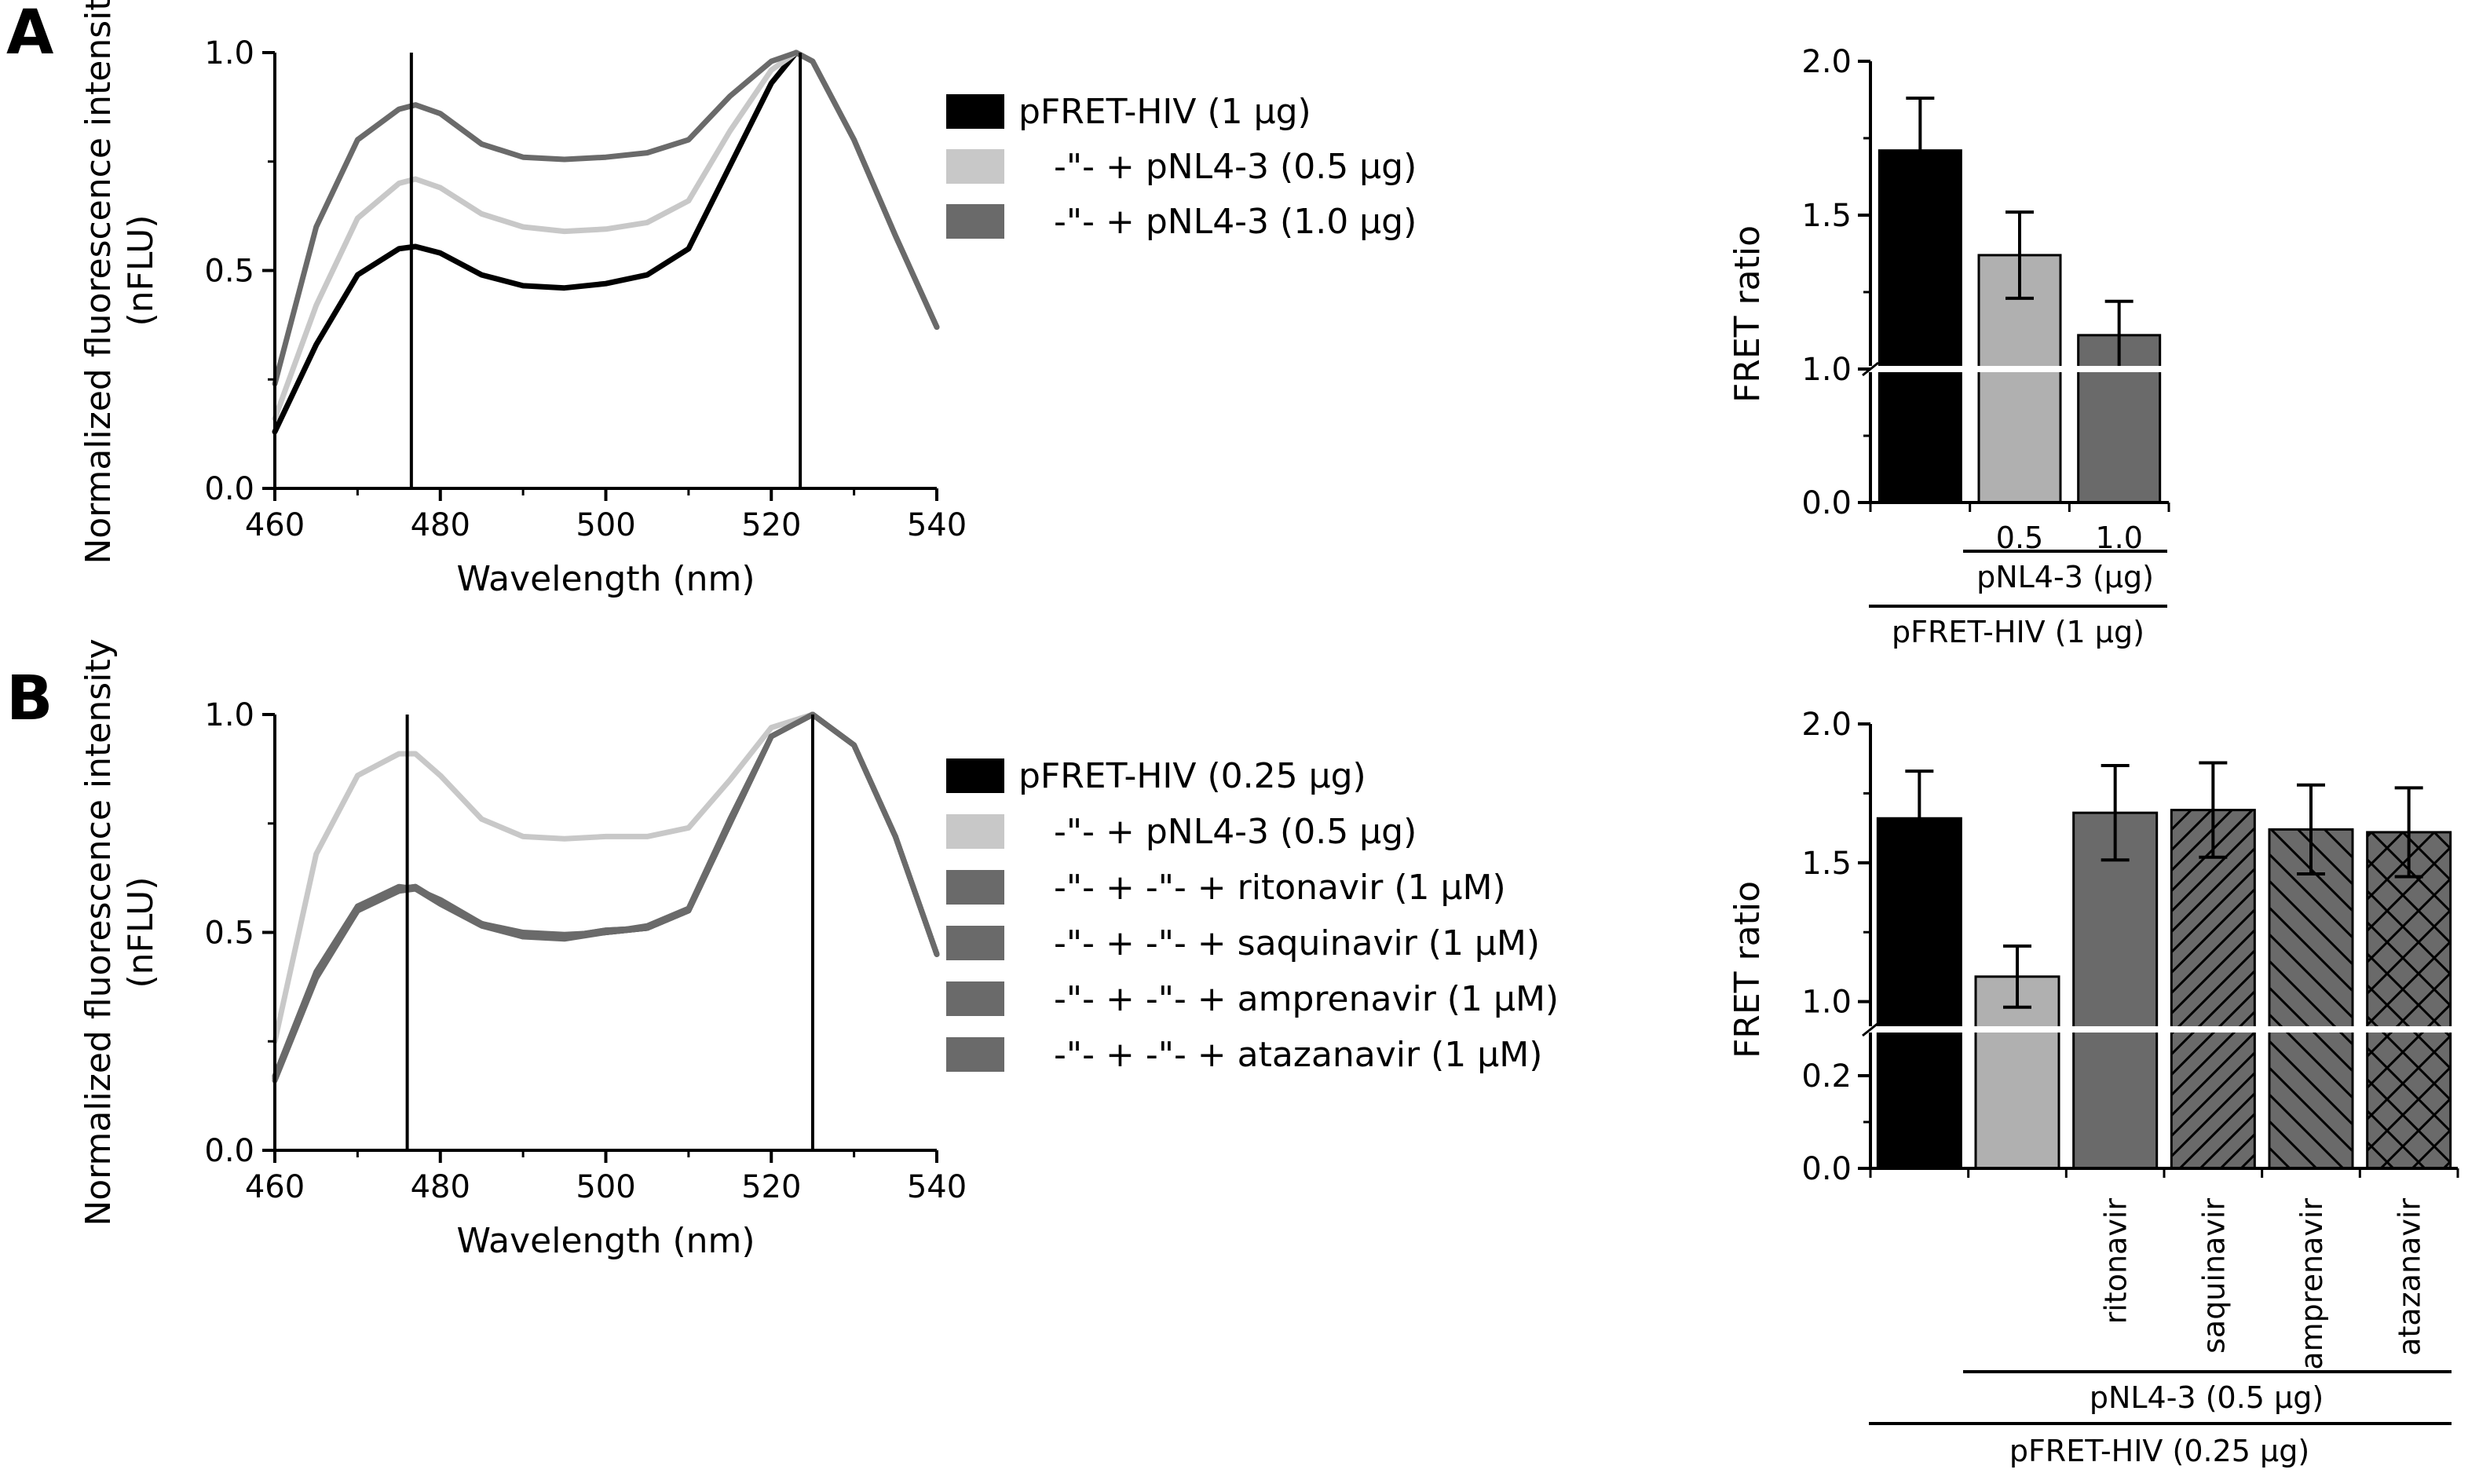 This screenshot has height=1484, width=2479. Describe the element at coordinates (605, 1241) in the screenshot. I see `plot-b-x-axis-title: Wavelength (nm)` at that location.